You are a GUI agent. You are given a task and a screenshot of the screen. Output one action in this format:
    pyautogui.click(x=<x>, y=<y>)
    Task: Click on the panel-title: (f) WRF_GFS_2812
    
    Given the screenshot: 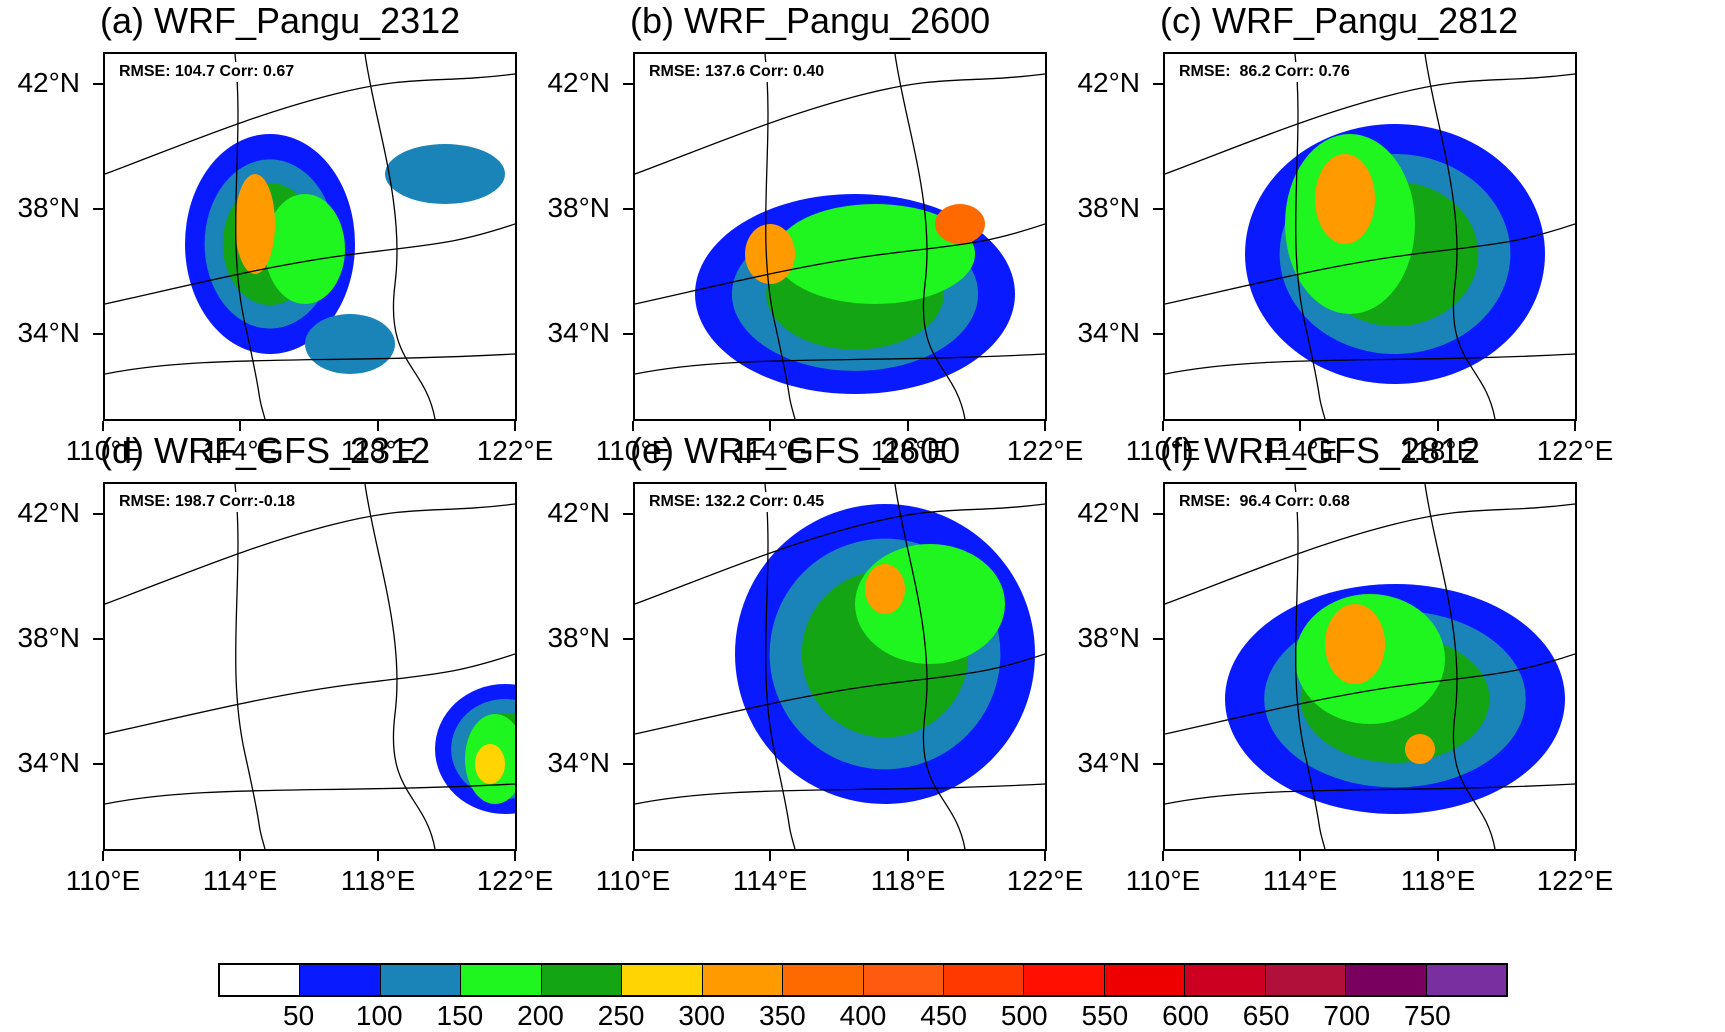 What is the action you would take?
    pyautogui.click(x=1320, y=450)
    